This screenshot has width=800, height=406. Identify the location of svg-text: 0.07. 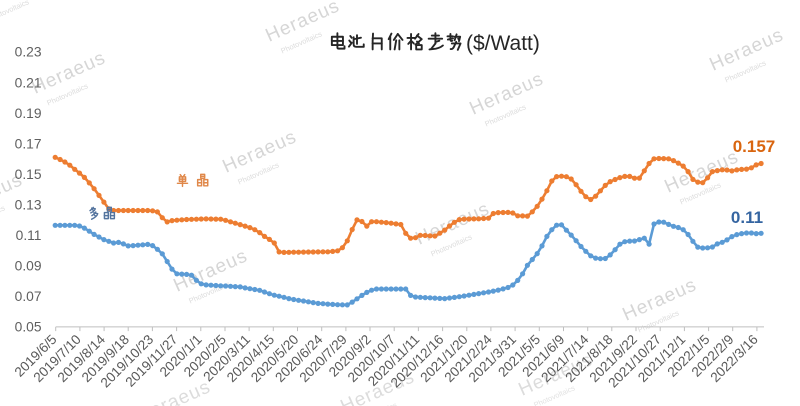
(28, 296).